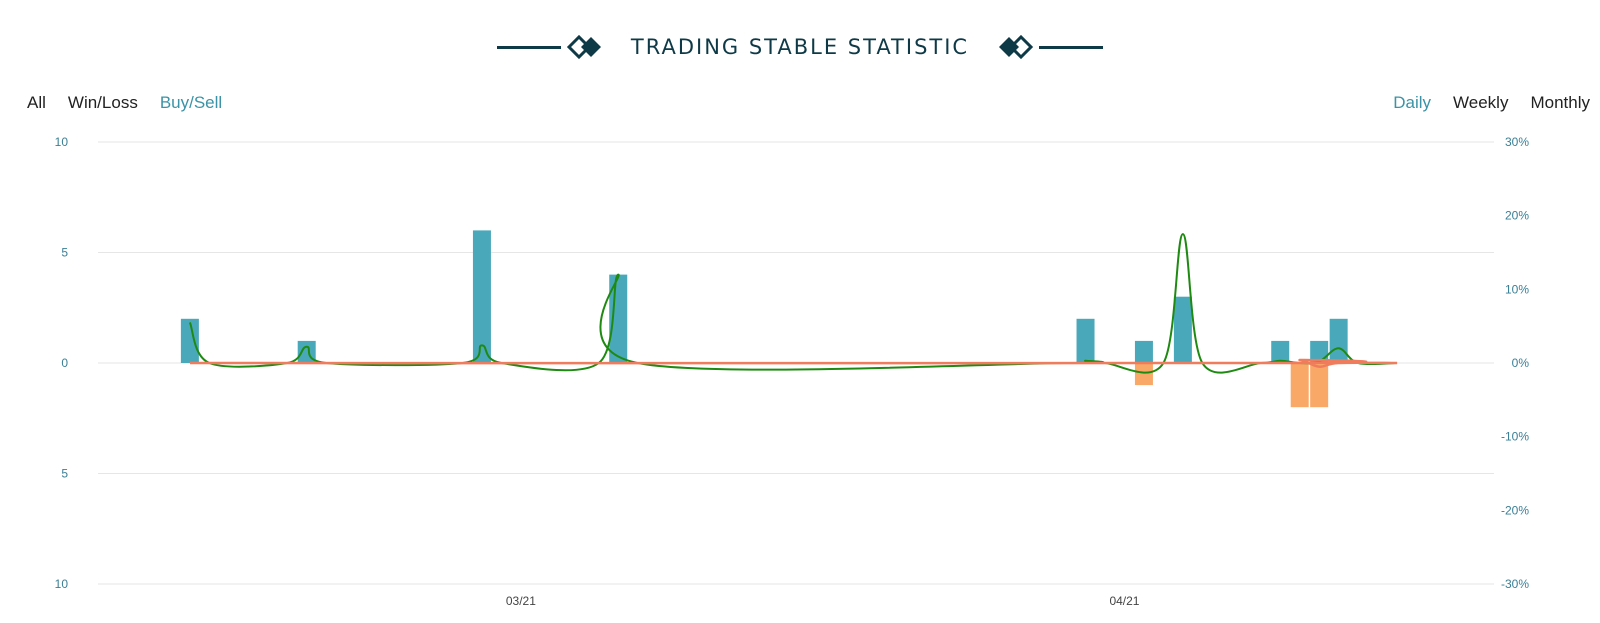 The height and width of the screenshot is (623, 1600). I want to click on type-filter-tabs: All Win/Loss Buy/Sell, so click(135, 103).